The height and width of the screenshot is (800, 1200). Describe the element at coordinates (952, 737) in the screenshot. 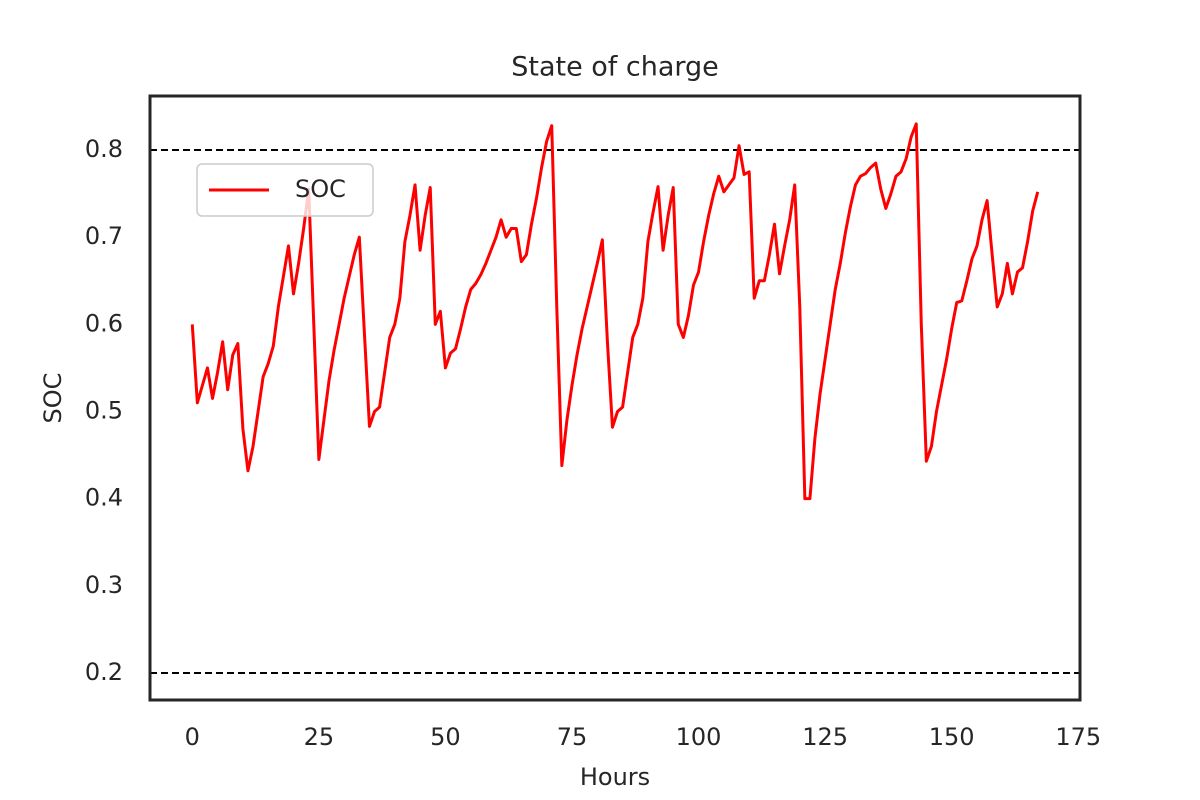

I see `x-tick-label: 150` at that location.